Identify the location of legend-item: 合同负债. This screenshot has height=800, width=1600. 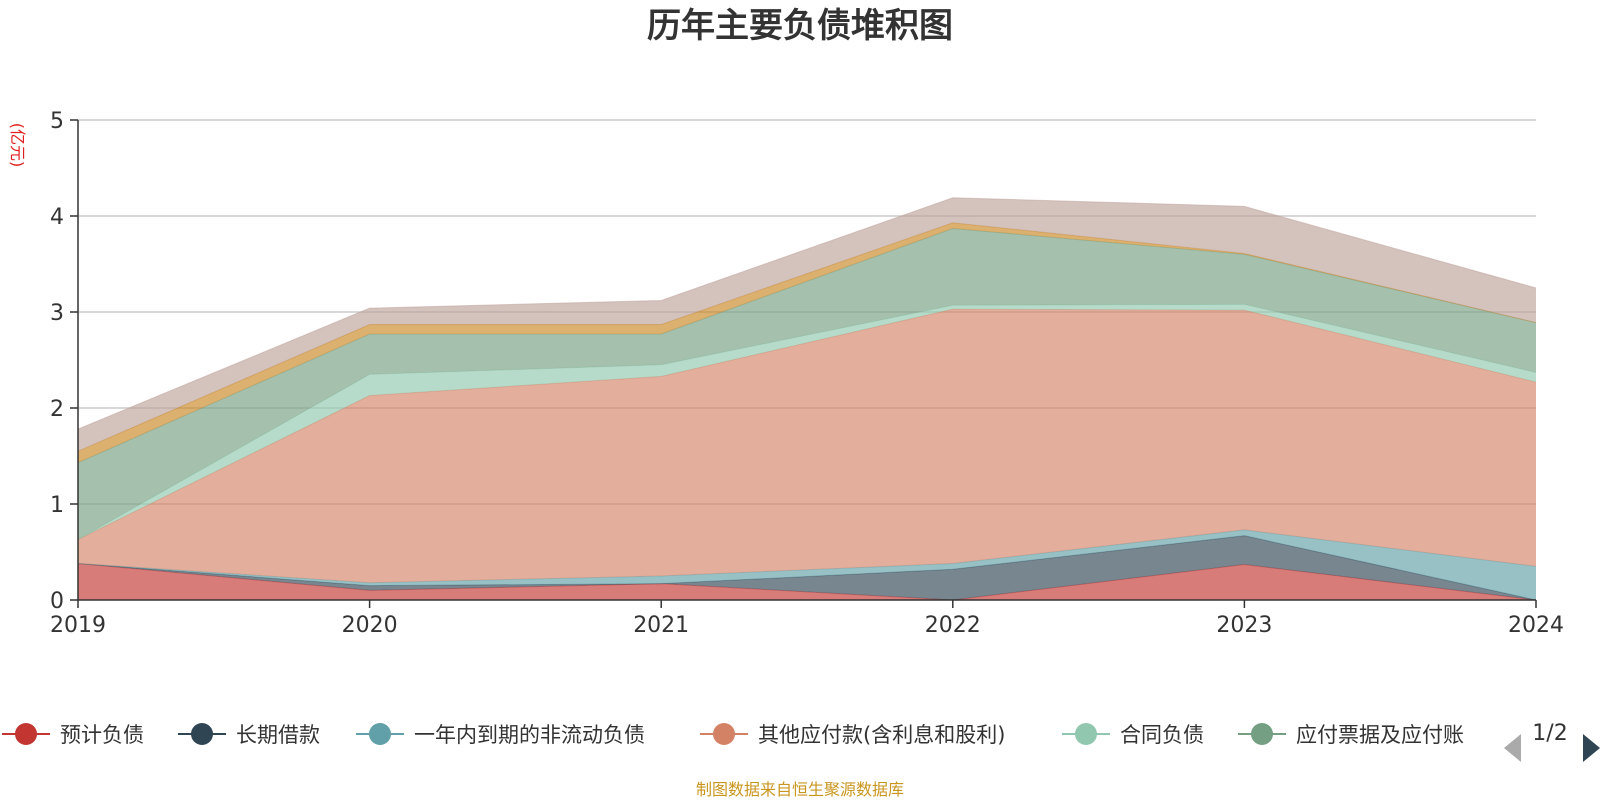
(1133, 735).